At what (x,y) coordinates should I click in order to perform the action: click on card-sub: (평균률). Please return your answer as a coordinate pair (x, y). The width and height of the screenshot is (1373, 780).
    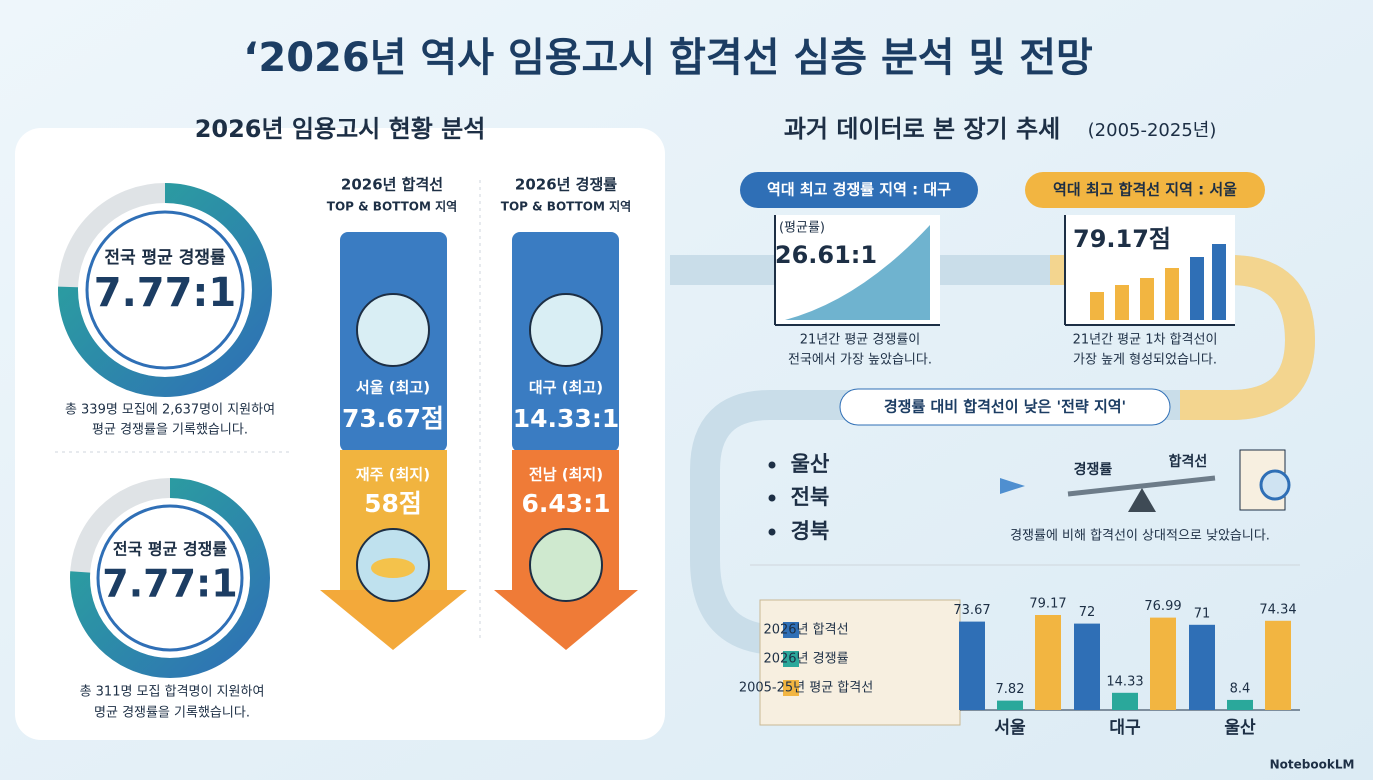
    Looking at the image, I should click on (802, 228).